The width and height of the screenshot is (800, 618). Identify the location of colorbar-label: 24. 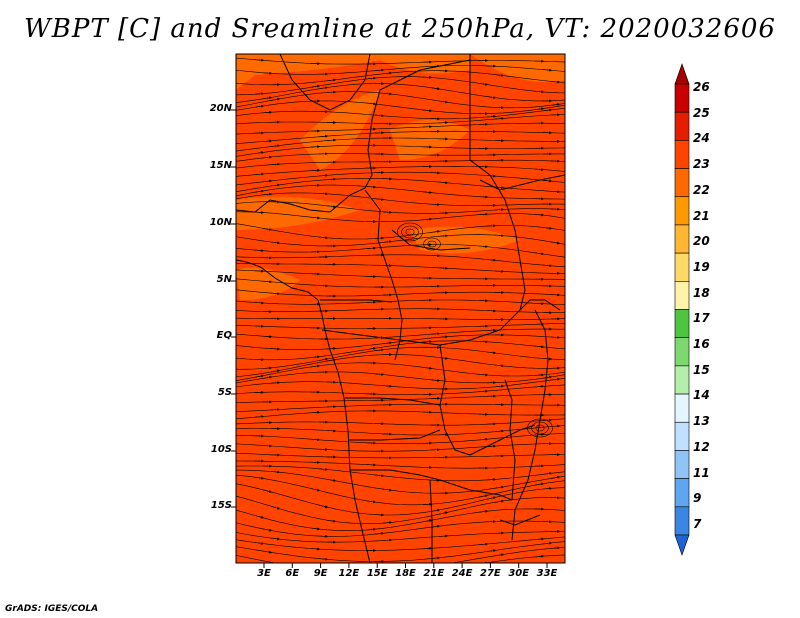
(701, 138).